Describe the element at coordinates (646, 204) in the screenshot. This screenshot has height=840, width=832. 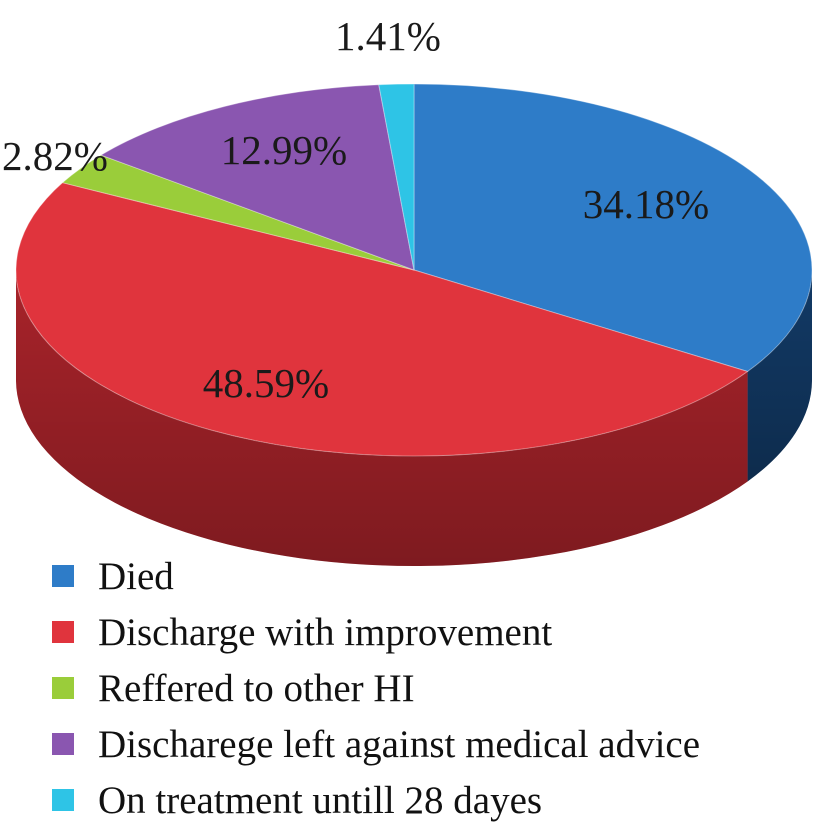
I see `data-label-died: 34.18%` at that location.